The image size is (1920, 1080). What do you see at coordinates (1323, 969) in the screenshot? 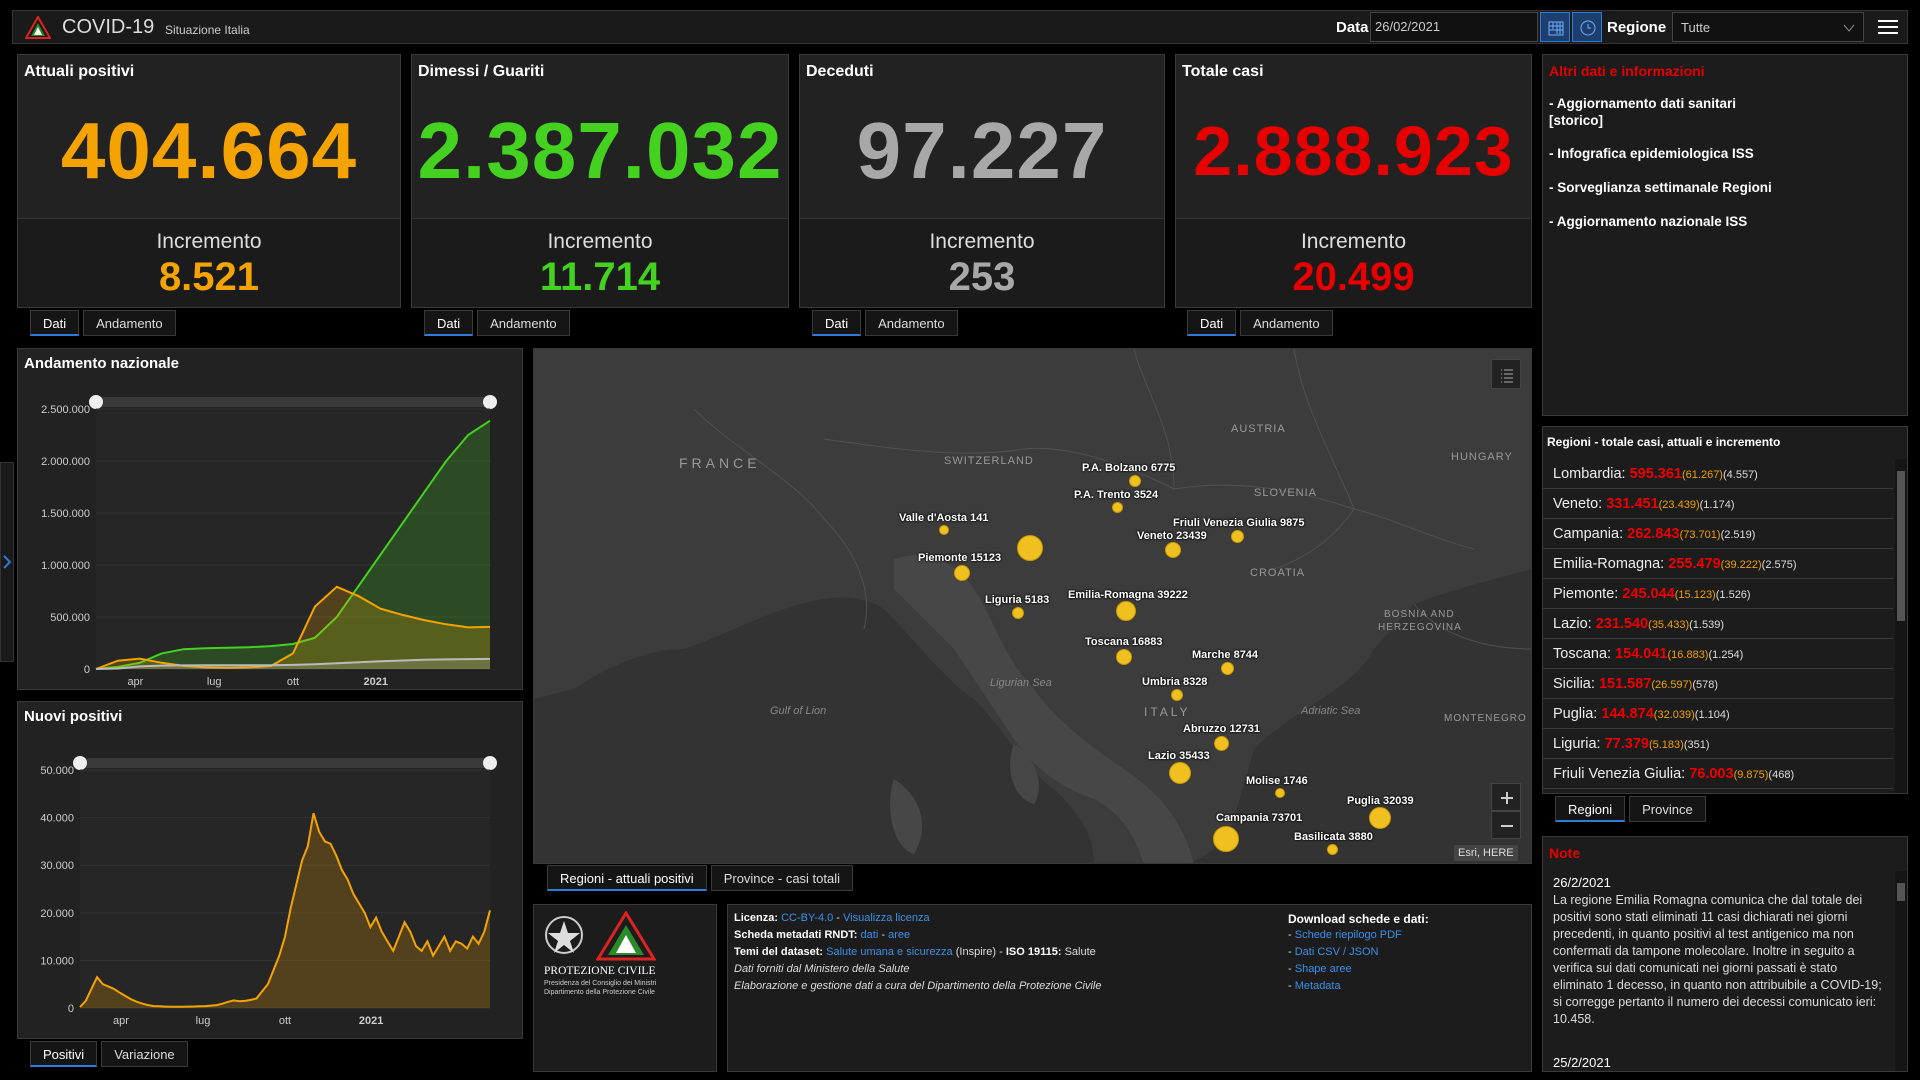
I see `download-shape-link: Shape aree` at bounding box center [1323, 969].